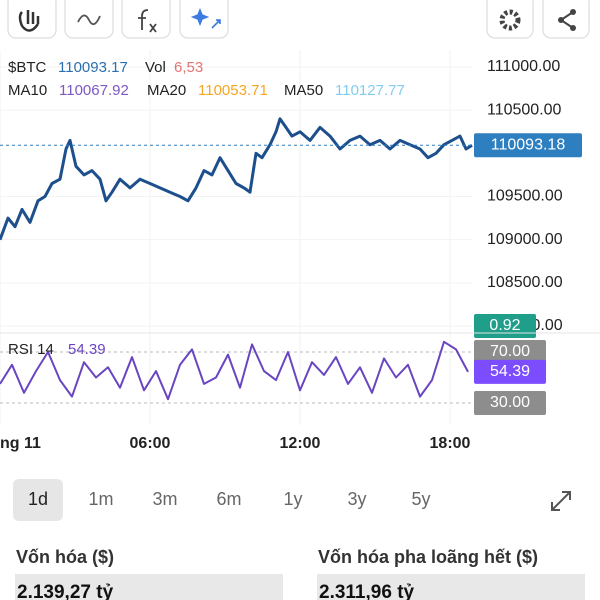  I want to click on period-tab: 1m, so click(100, 499).